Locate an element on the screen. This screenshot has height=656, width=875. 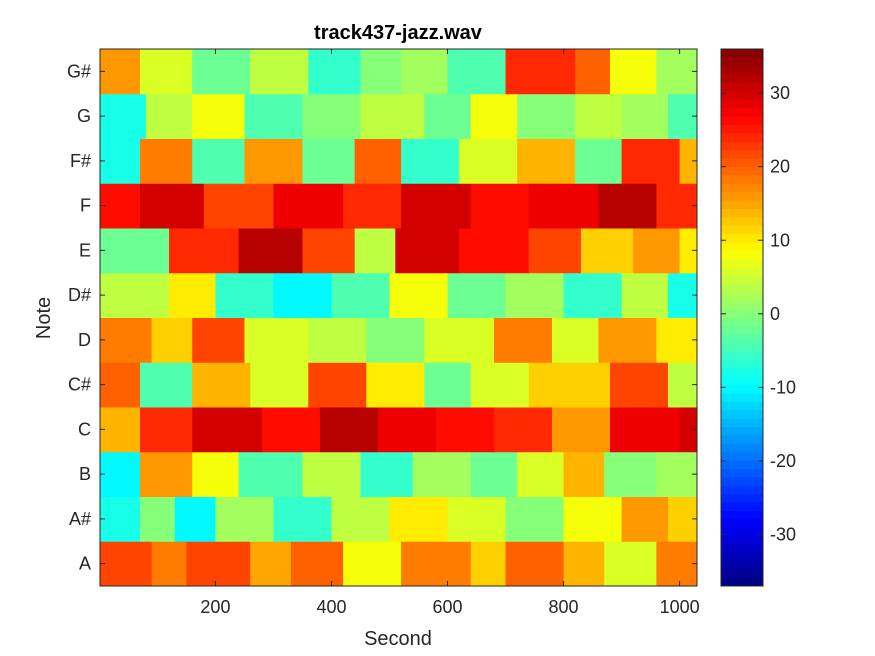
y-tick-label: E is located at coordinates (85, 250).